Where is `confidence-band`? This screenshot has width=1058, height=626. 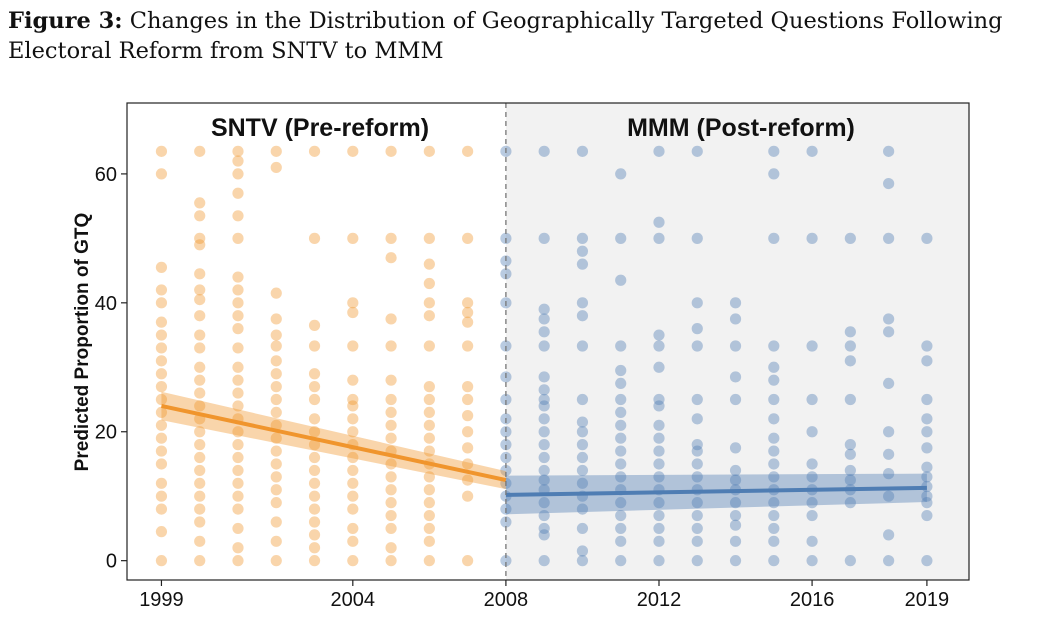 confidence-band is located at coordinates (333, 440).